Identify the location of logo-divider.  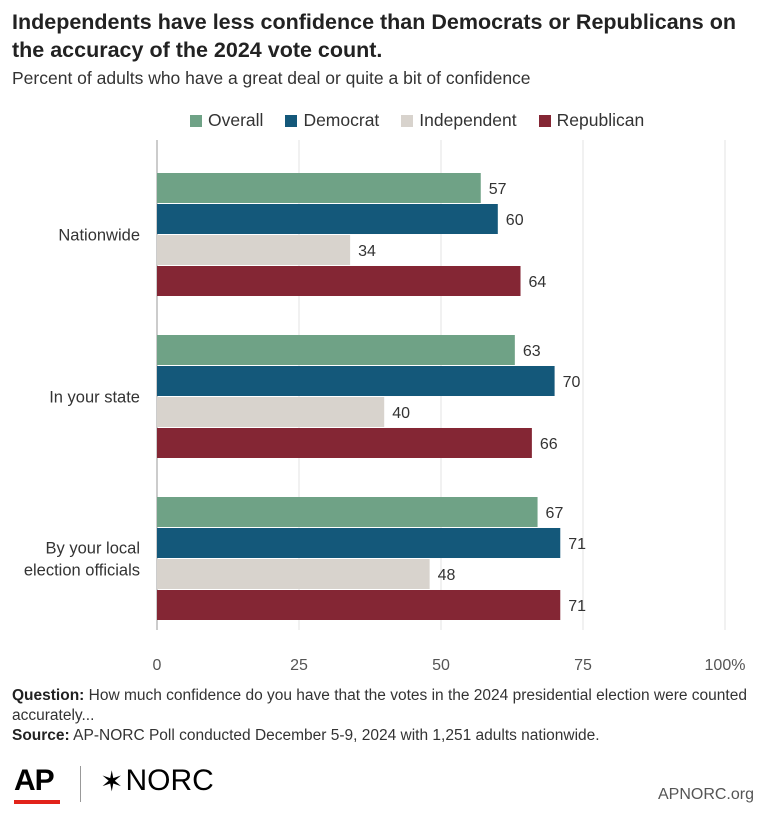
(80, 784).